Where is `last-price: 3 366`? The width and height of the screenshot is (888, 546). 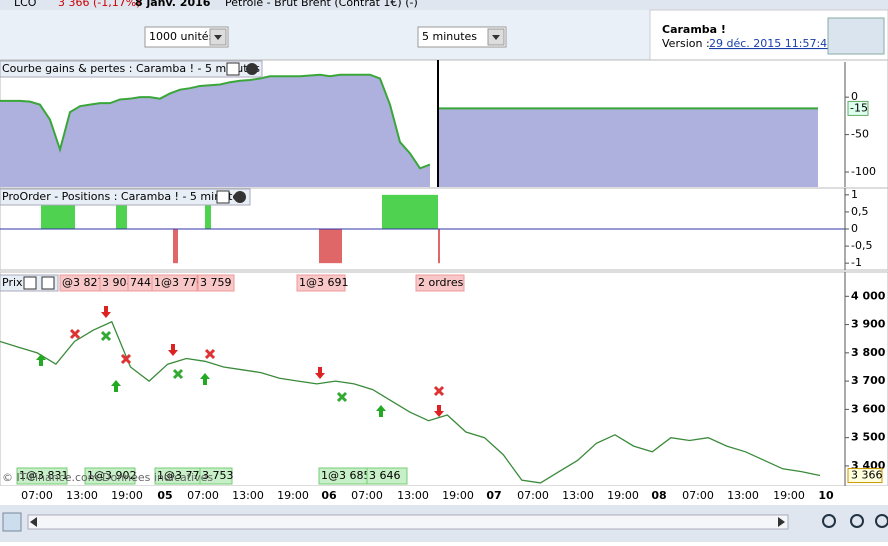 last-price: 3 366 is located at coordinates (867, 475).